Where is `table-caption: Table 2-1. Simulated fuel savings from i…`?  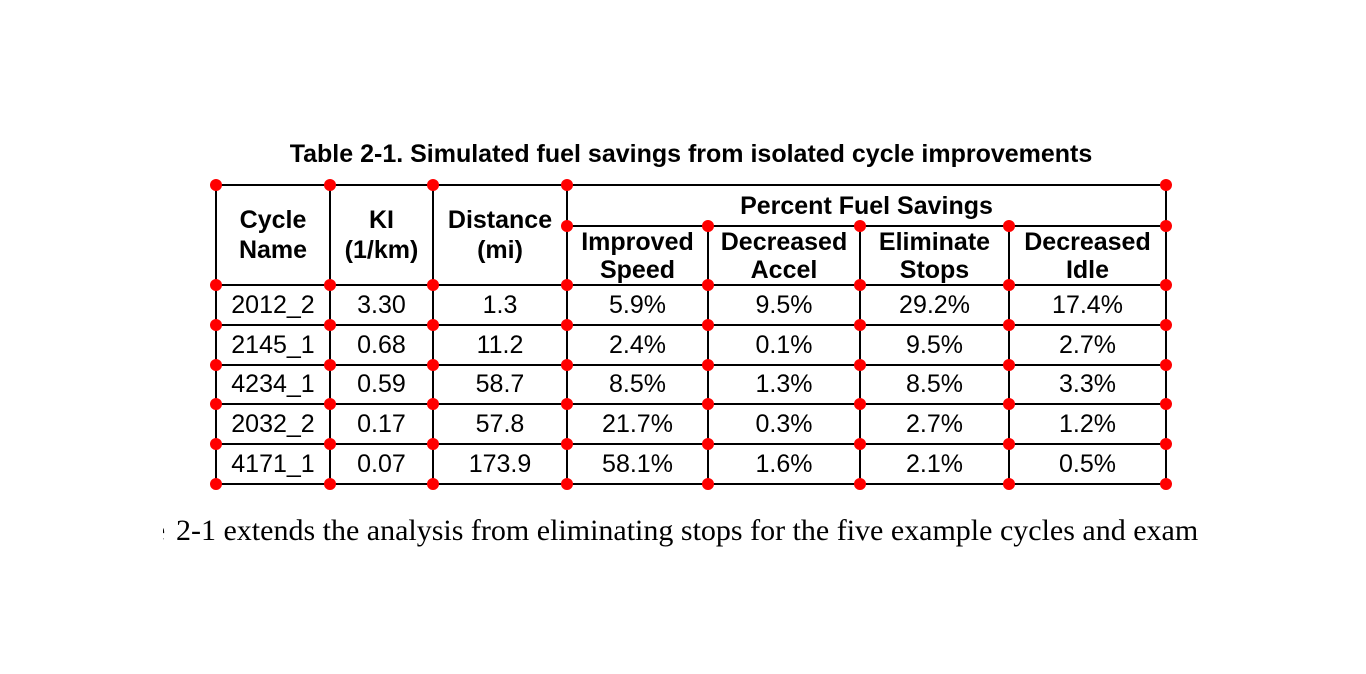 table-caption: Table 2-1. Simulated fuel savings from i… is located at coordinates (691, 154).